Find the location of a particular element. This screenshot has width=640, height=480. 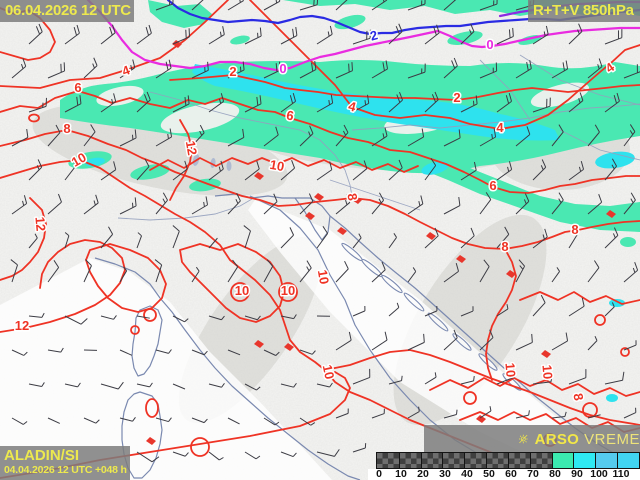

contour-label: 12 is located at coordinates (22, 325).